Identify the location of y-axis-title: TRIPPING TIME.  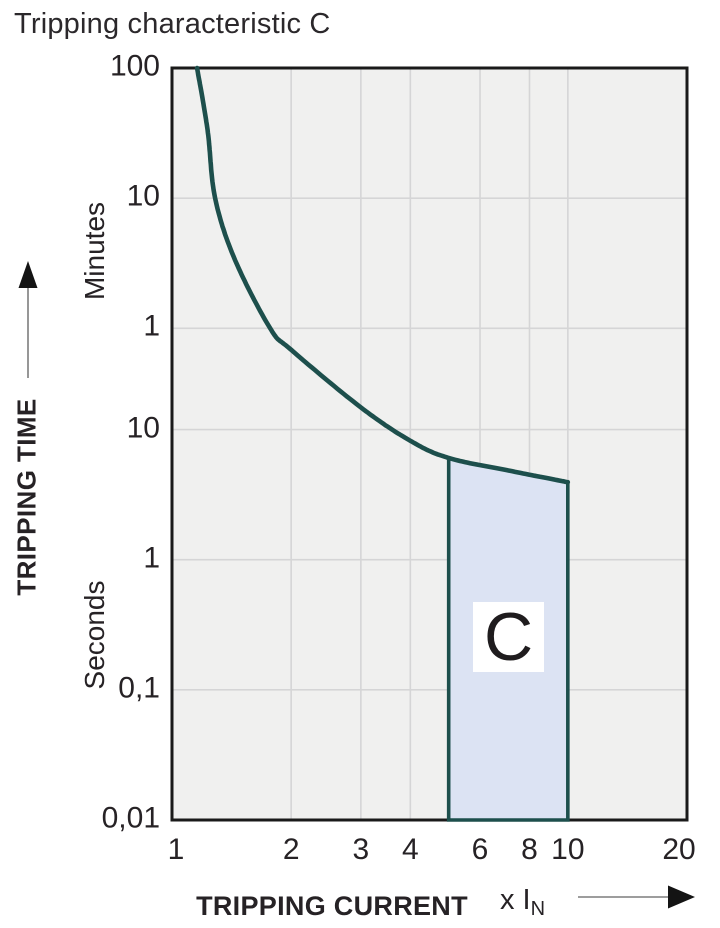
(26, 497).